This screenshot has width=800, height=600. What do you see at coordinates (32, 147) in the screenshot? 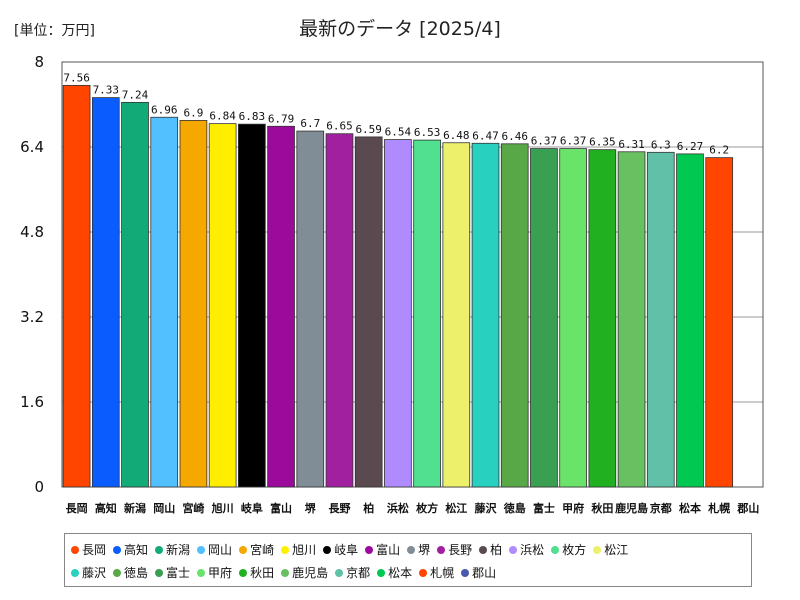
I see `y-tick-label: 6.4` at bounding box center [32, 147].